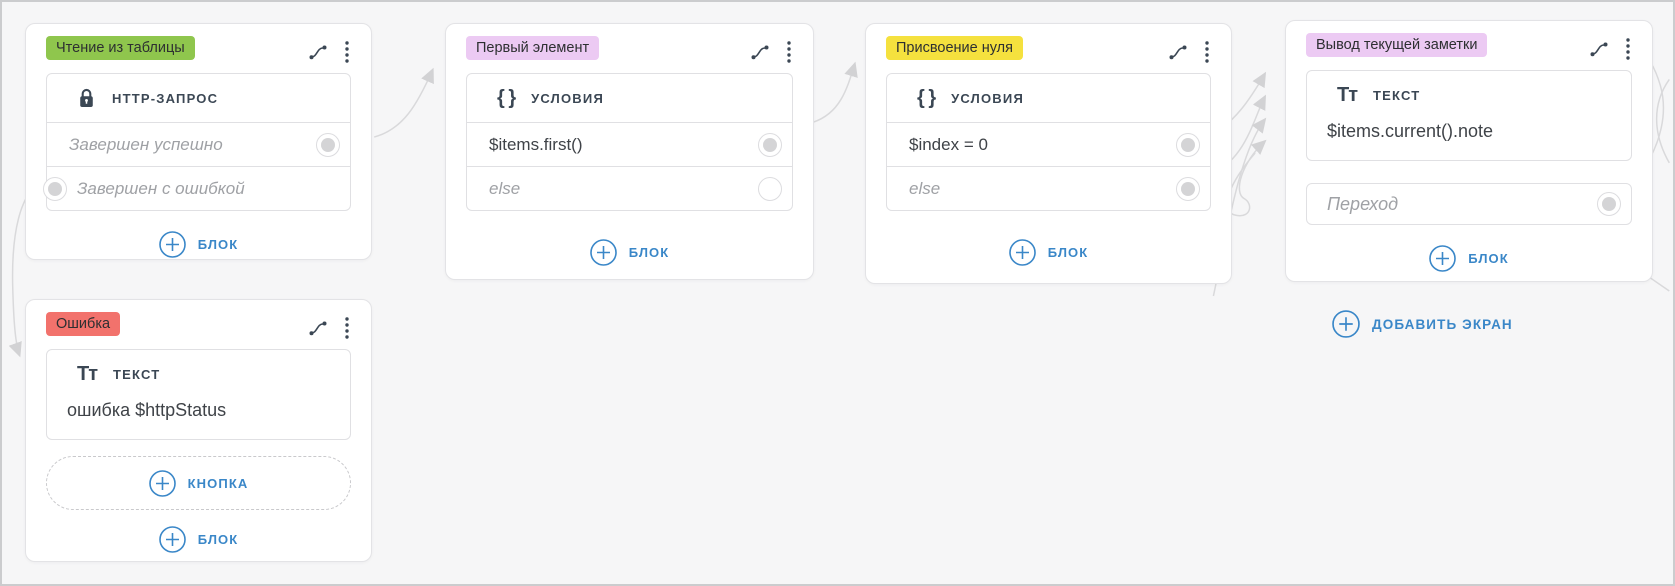 This screenshot has height=586, width=1675. I want to click on block-label: ТЕКСТ, so click(1397, 95).